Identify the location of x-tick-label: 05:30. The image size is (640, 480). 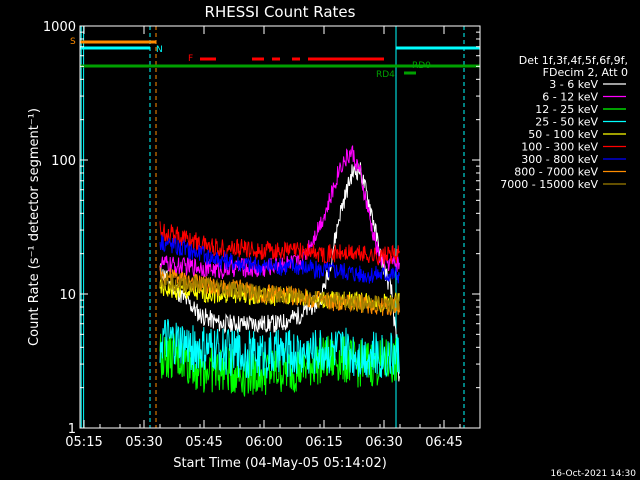
(143, 442).